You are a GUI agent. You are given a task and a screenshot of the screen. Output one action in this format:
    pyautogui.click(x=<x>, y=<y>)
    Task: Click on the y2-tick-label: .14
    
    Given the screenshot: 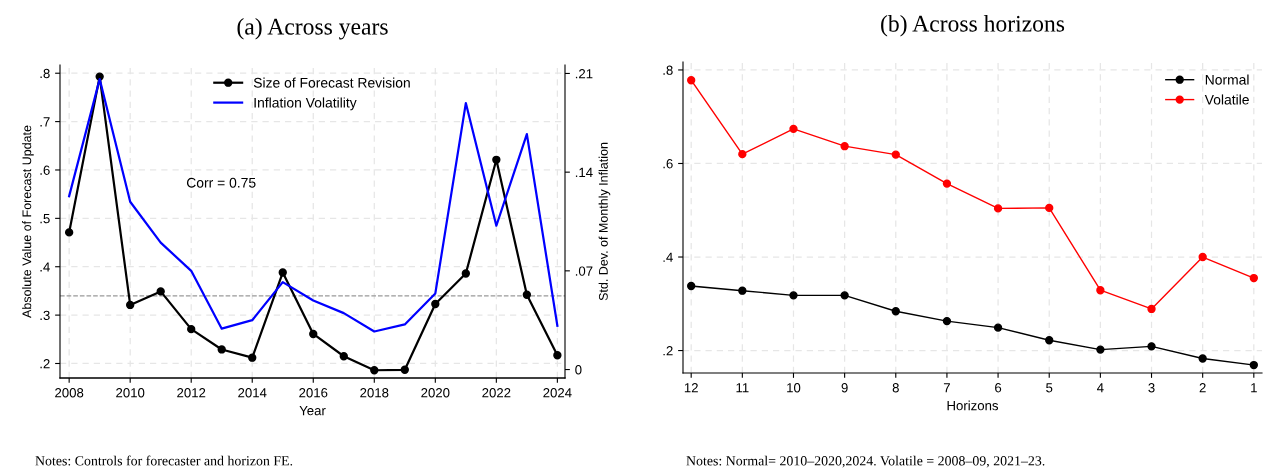 What is the action you would take?
    pyautogui.click(x=584, y=172)
    